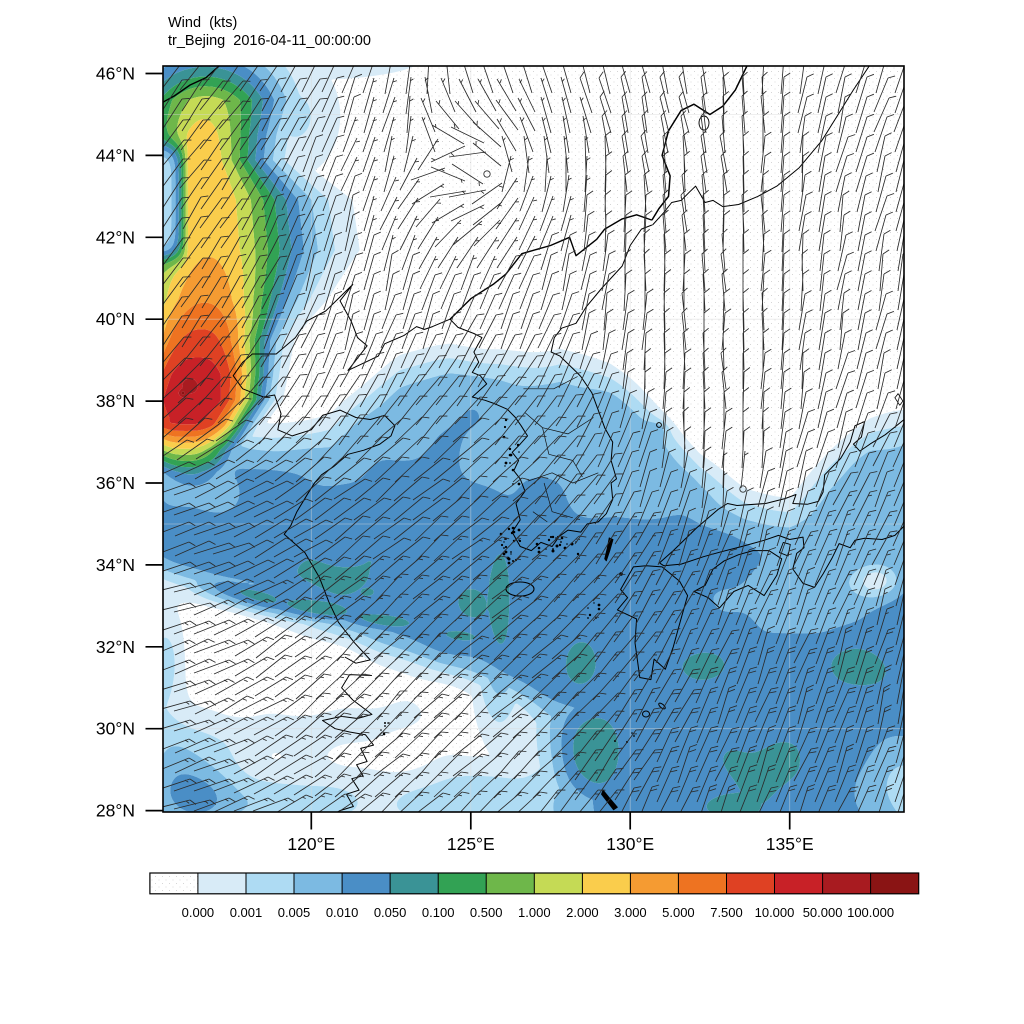  I want to click on svg-text: 125°E, so click(471, 844).